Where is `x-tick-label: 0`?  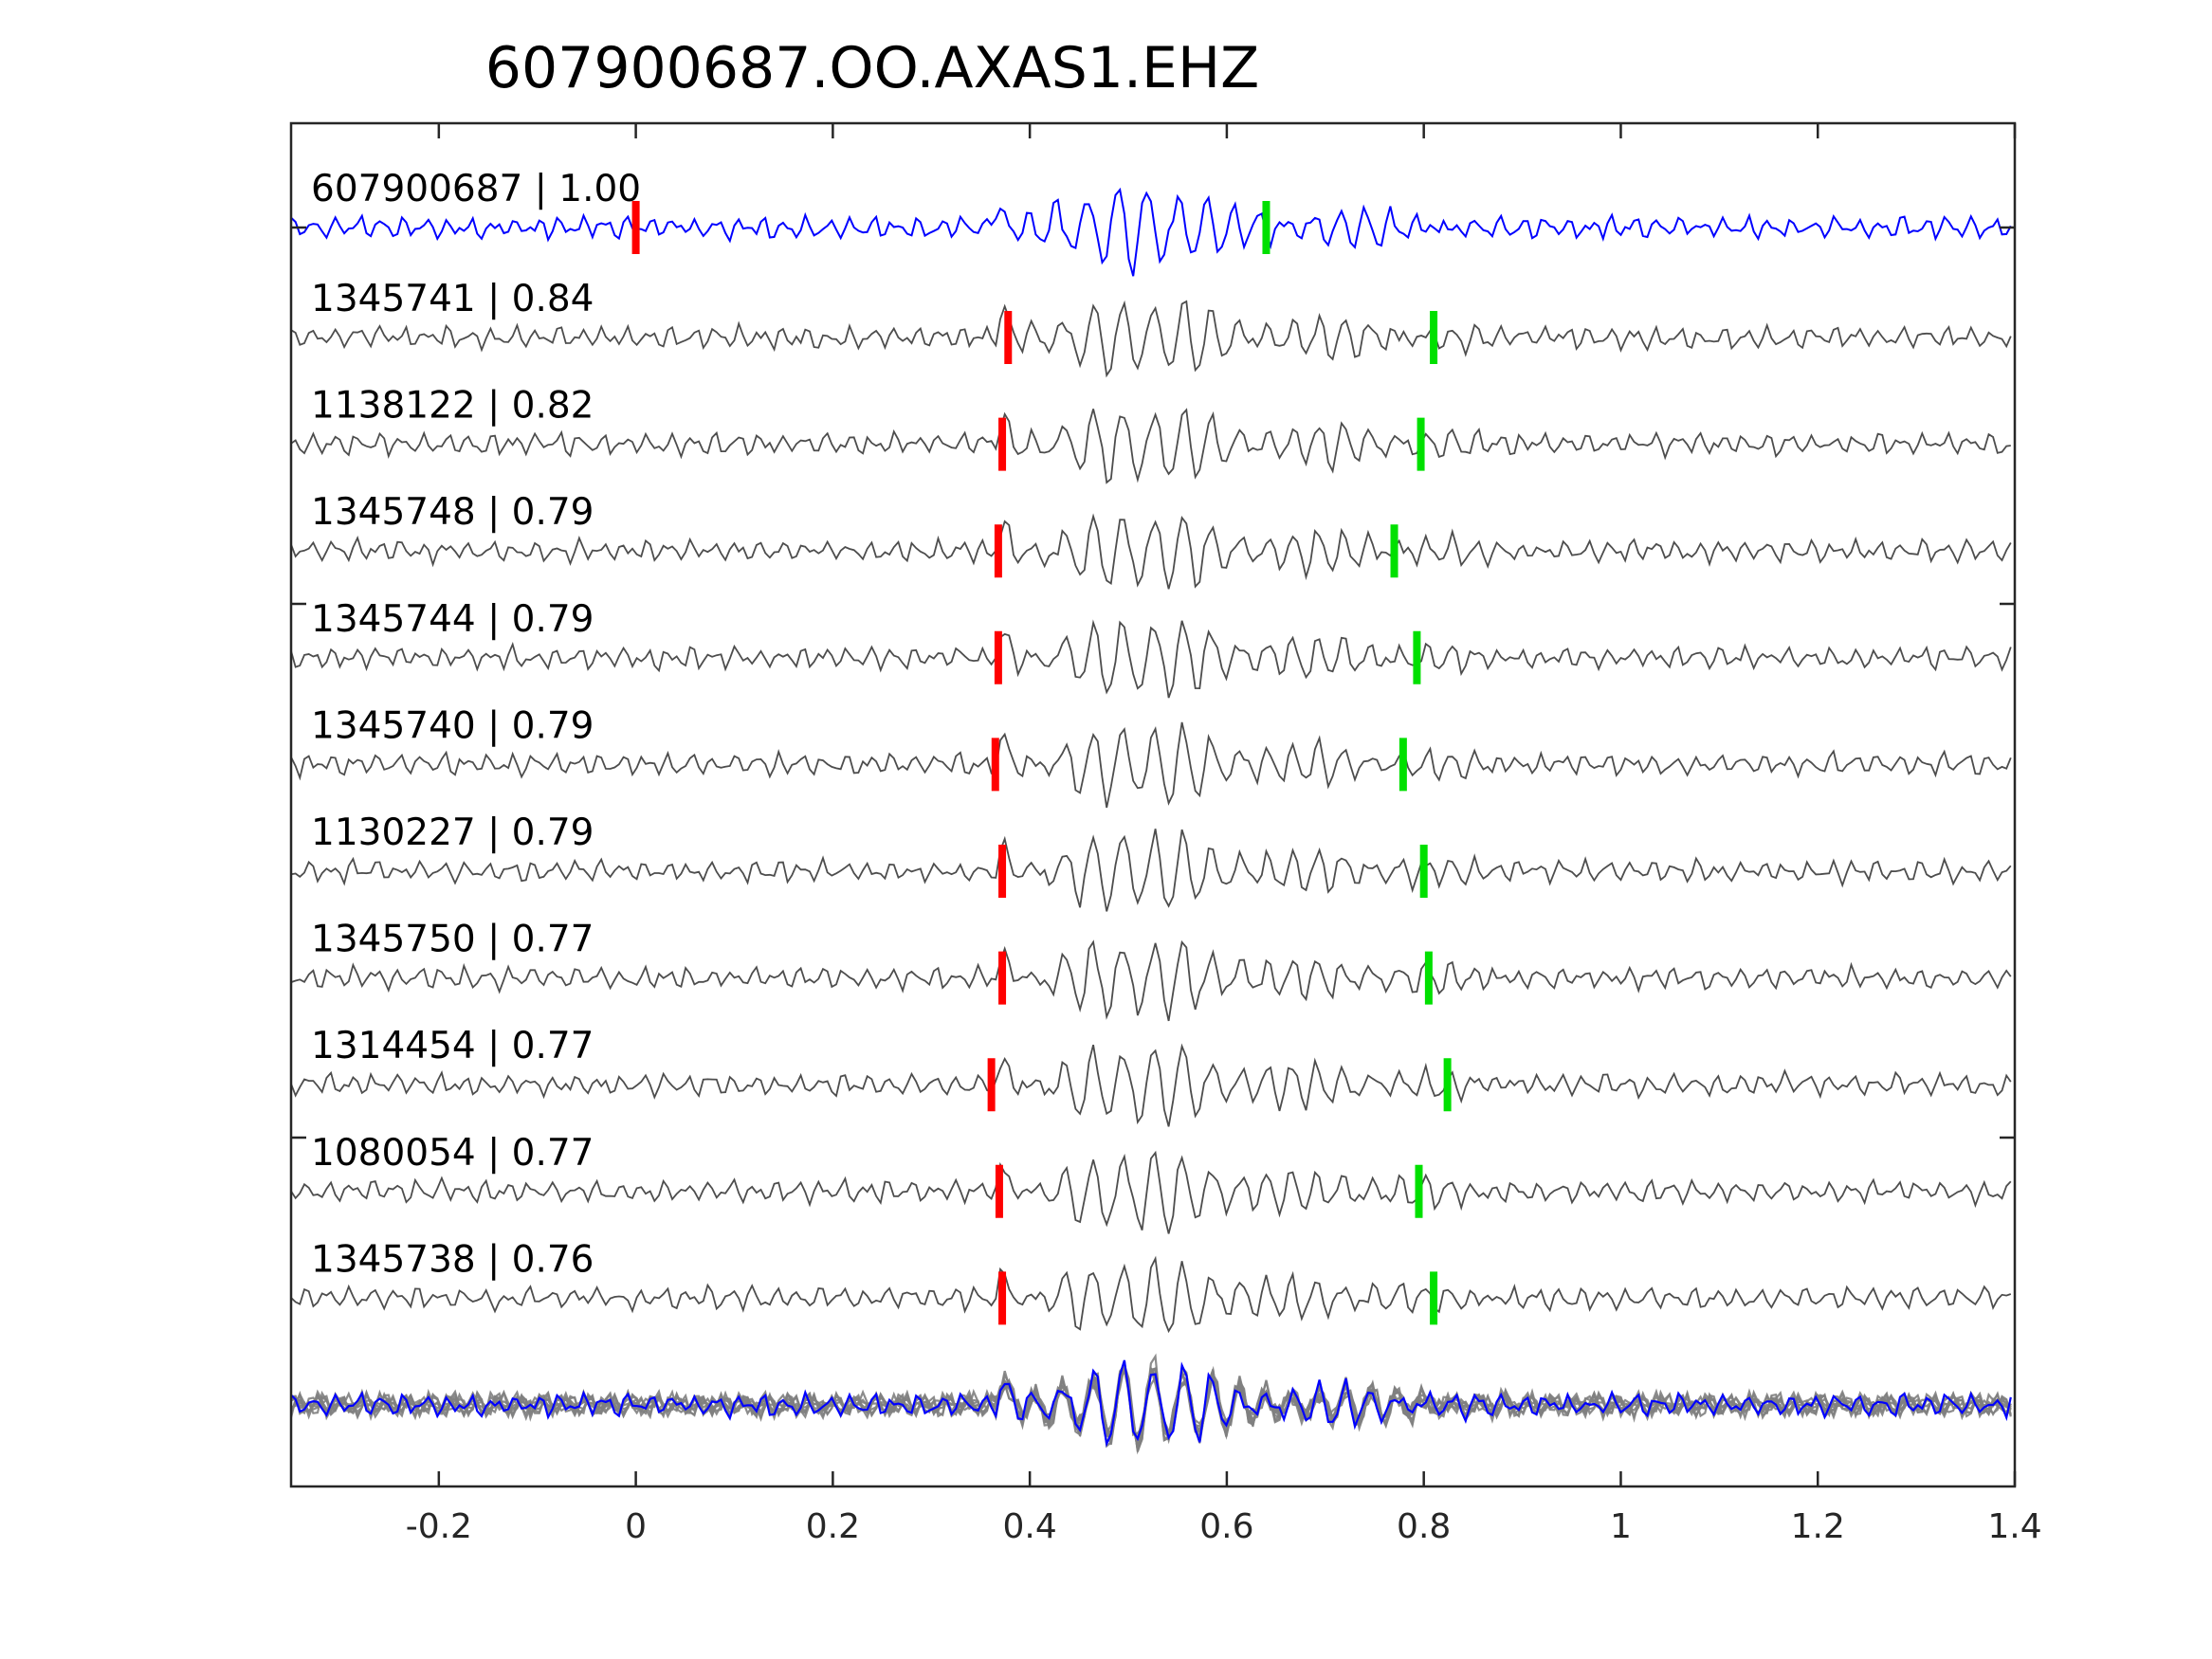
x-tick-label: 0 is located at coordinates (636, 1526).